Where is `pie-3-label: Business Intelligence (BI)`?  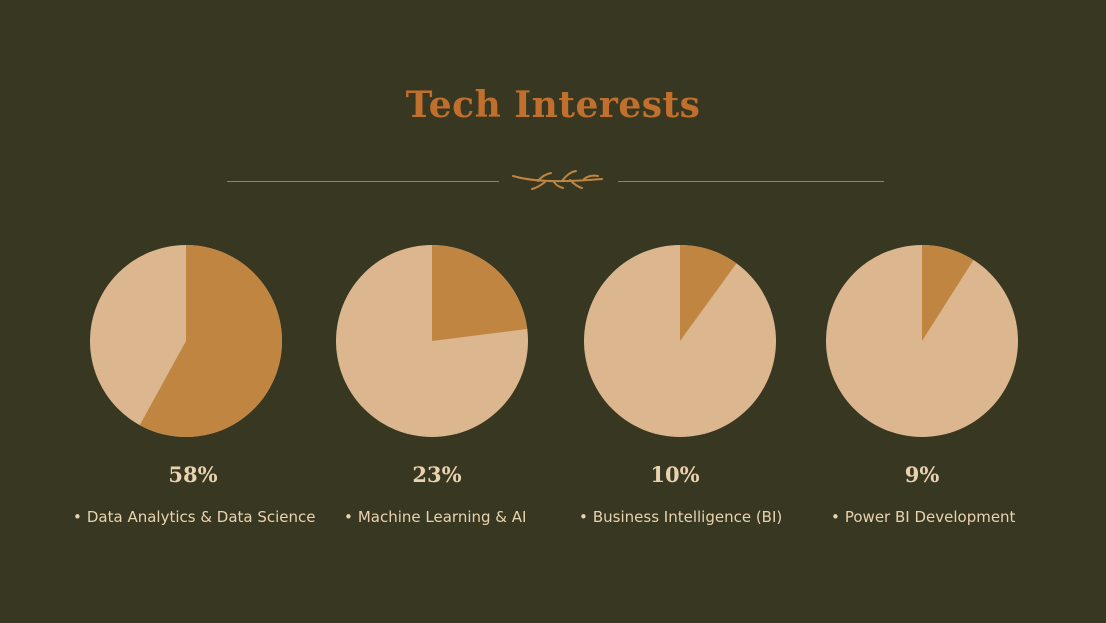 pie-3-label: Business Intelligence (BI) is located at coordinates (687, 517).